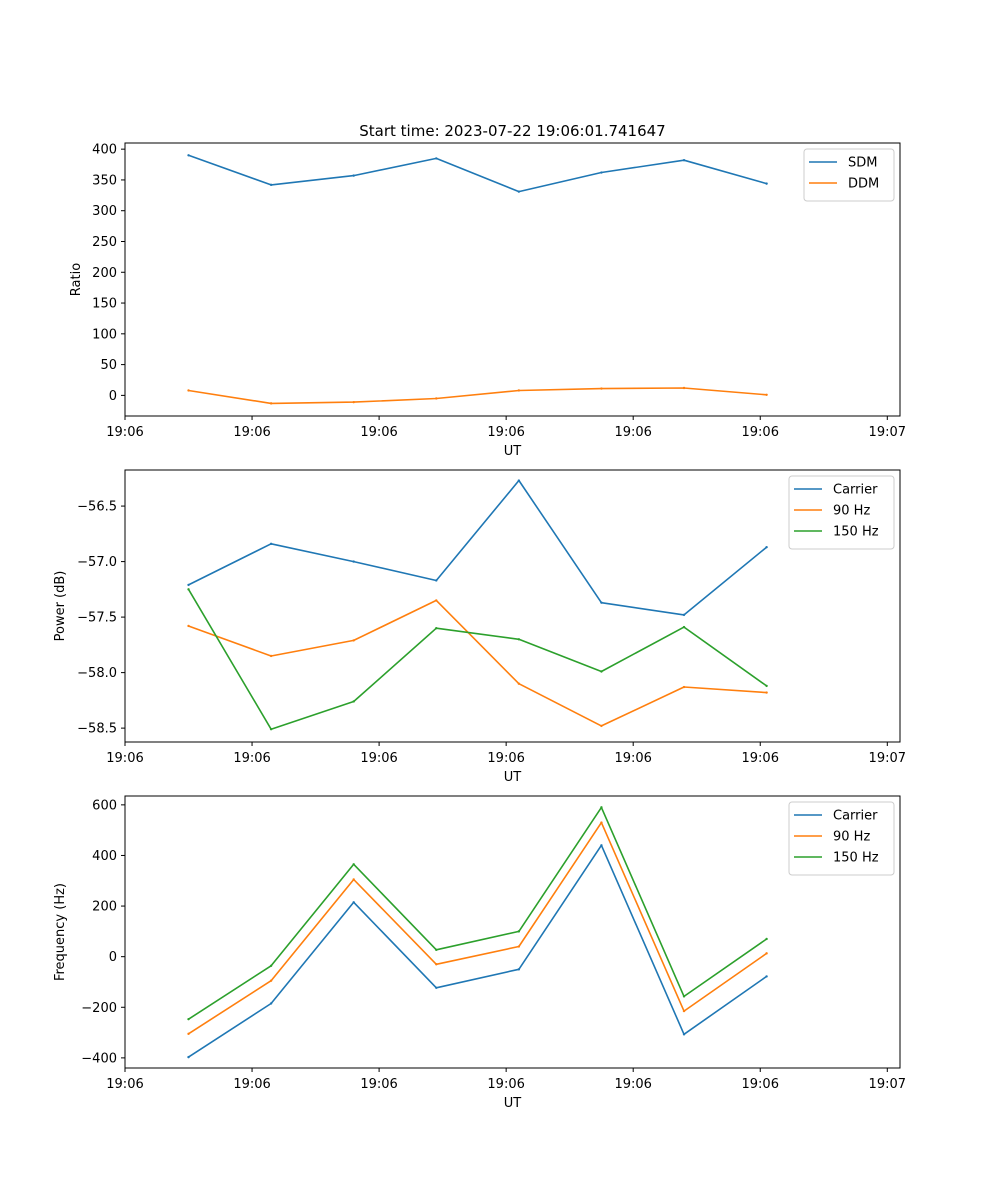  What do you see at coordinates (849, 175) in the screenshot?
I see `legend: SDM DDM` at bounding box center [849, 175].